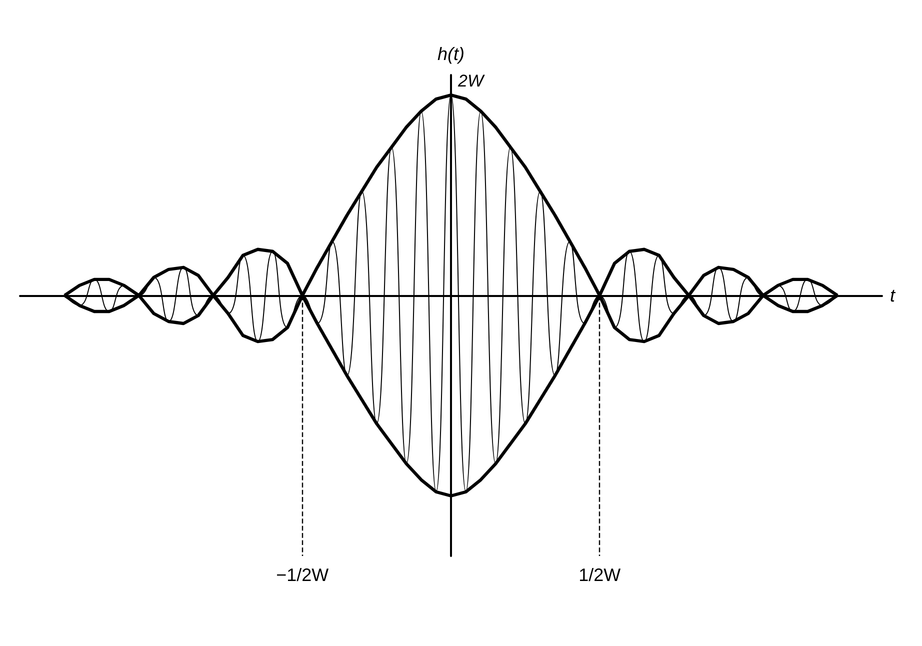 Image resolution: width=922 pixels, height=646 pixels. I want to click on x-tick-label: −1/2W, so click(302, 575).